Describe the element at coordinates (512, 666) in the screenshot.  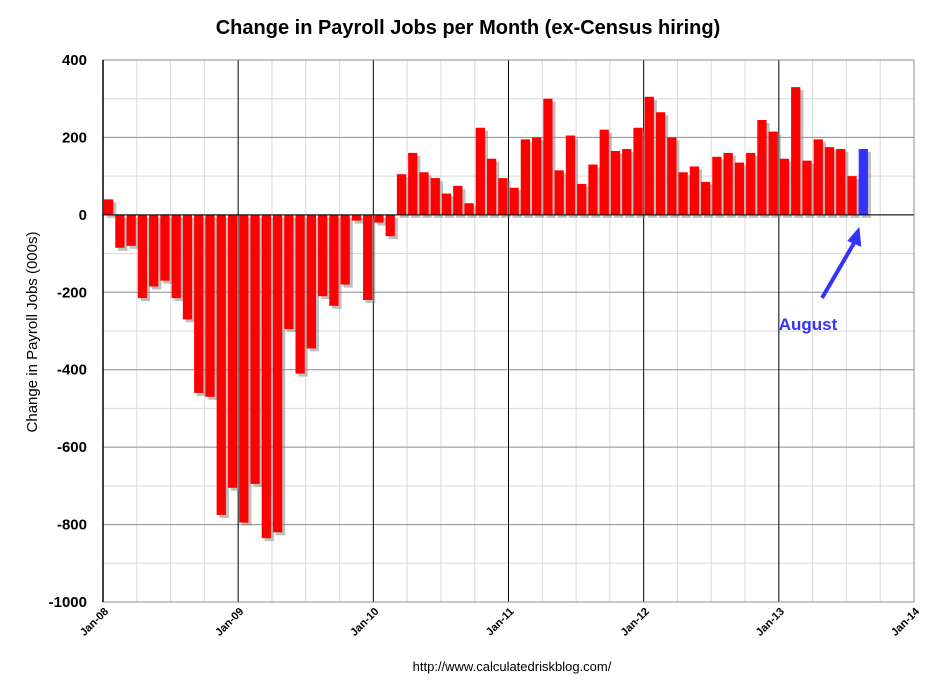
I see `source-url: http://www.calculatedriskblog.com/` at that location.